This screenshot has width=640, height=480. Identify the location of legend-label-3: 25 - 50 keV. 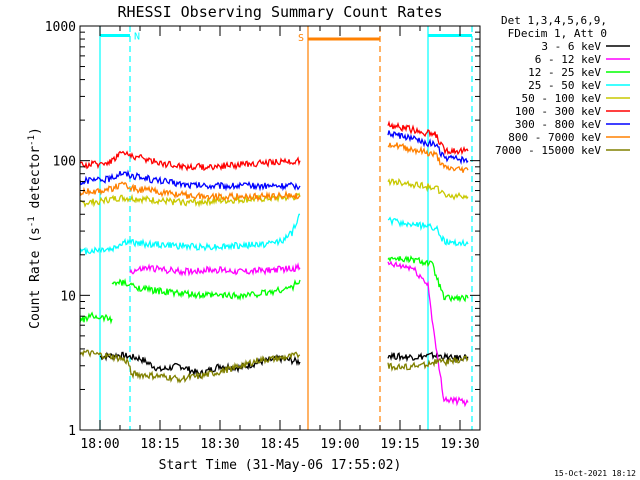
(564, 85).